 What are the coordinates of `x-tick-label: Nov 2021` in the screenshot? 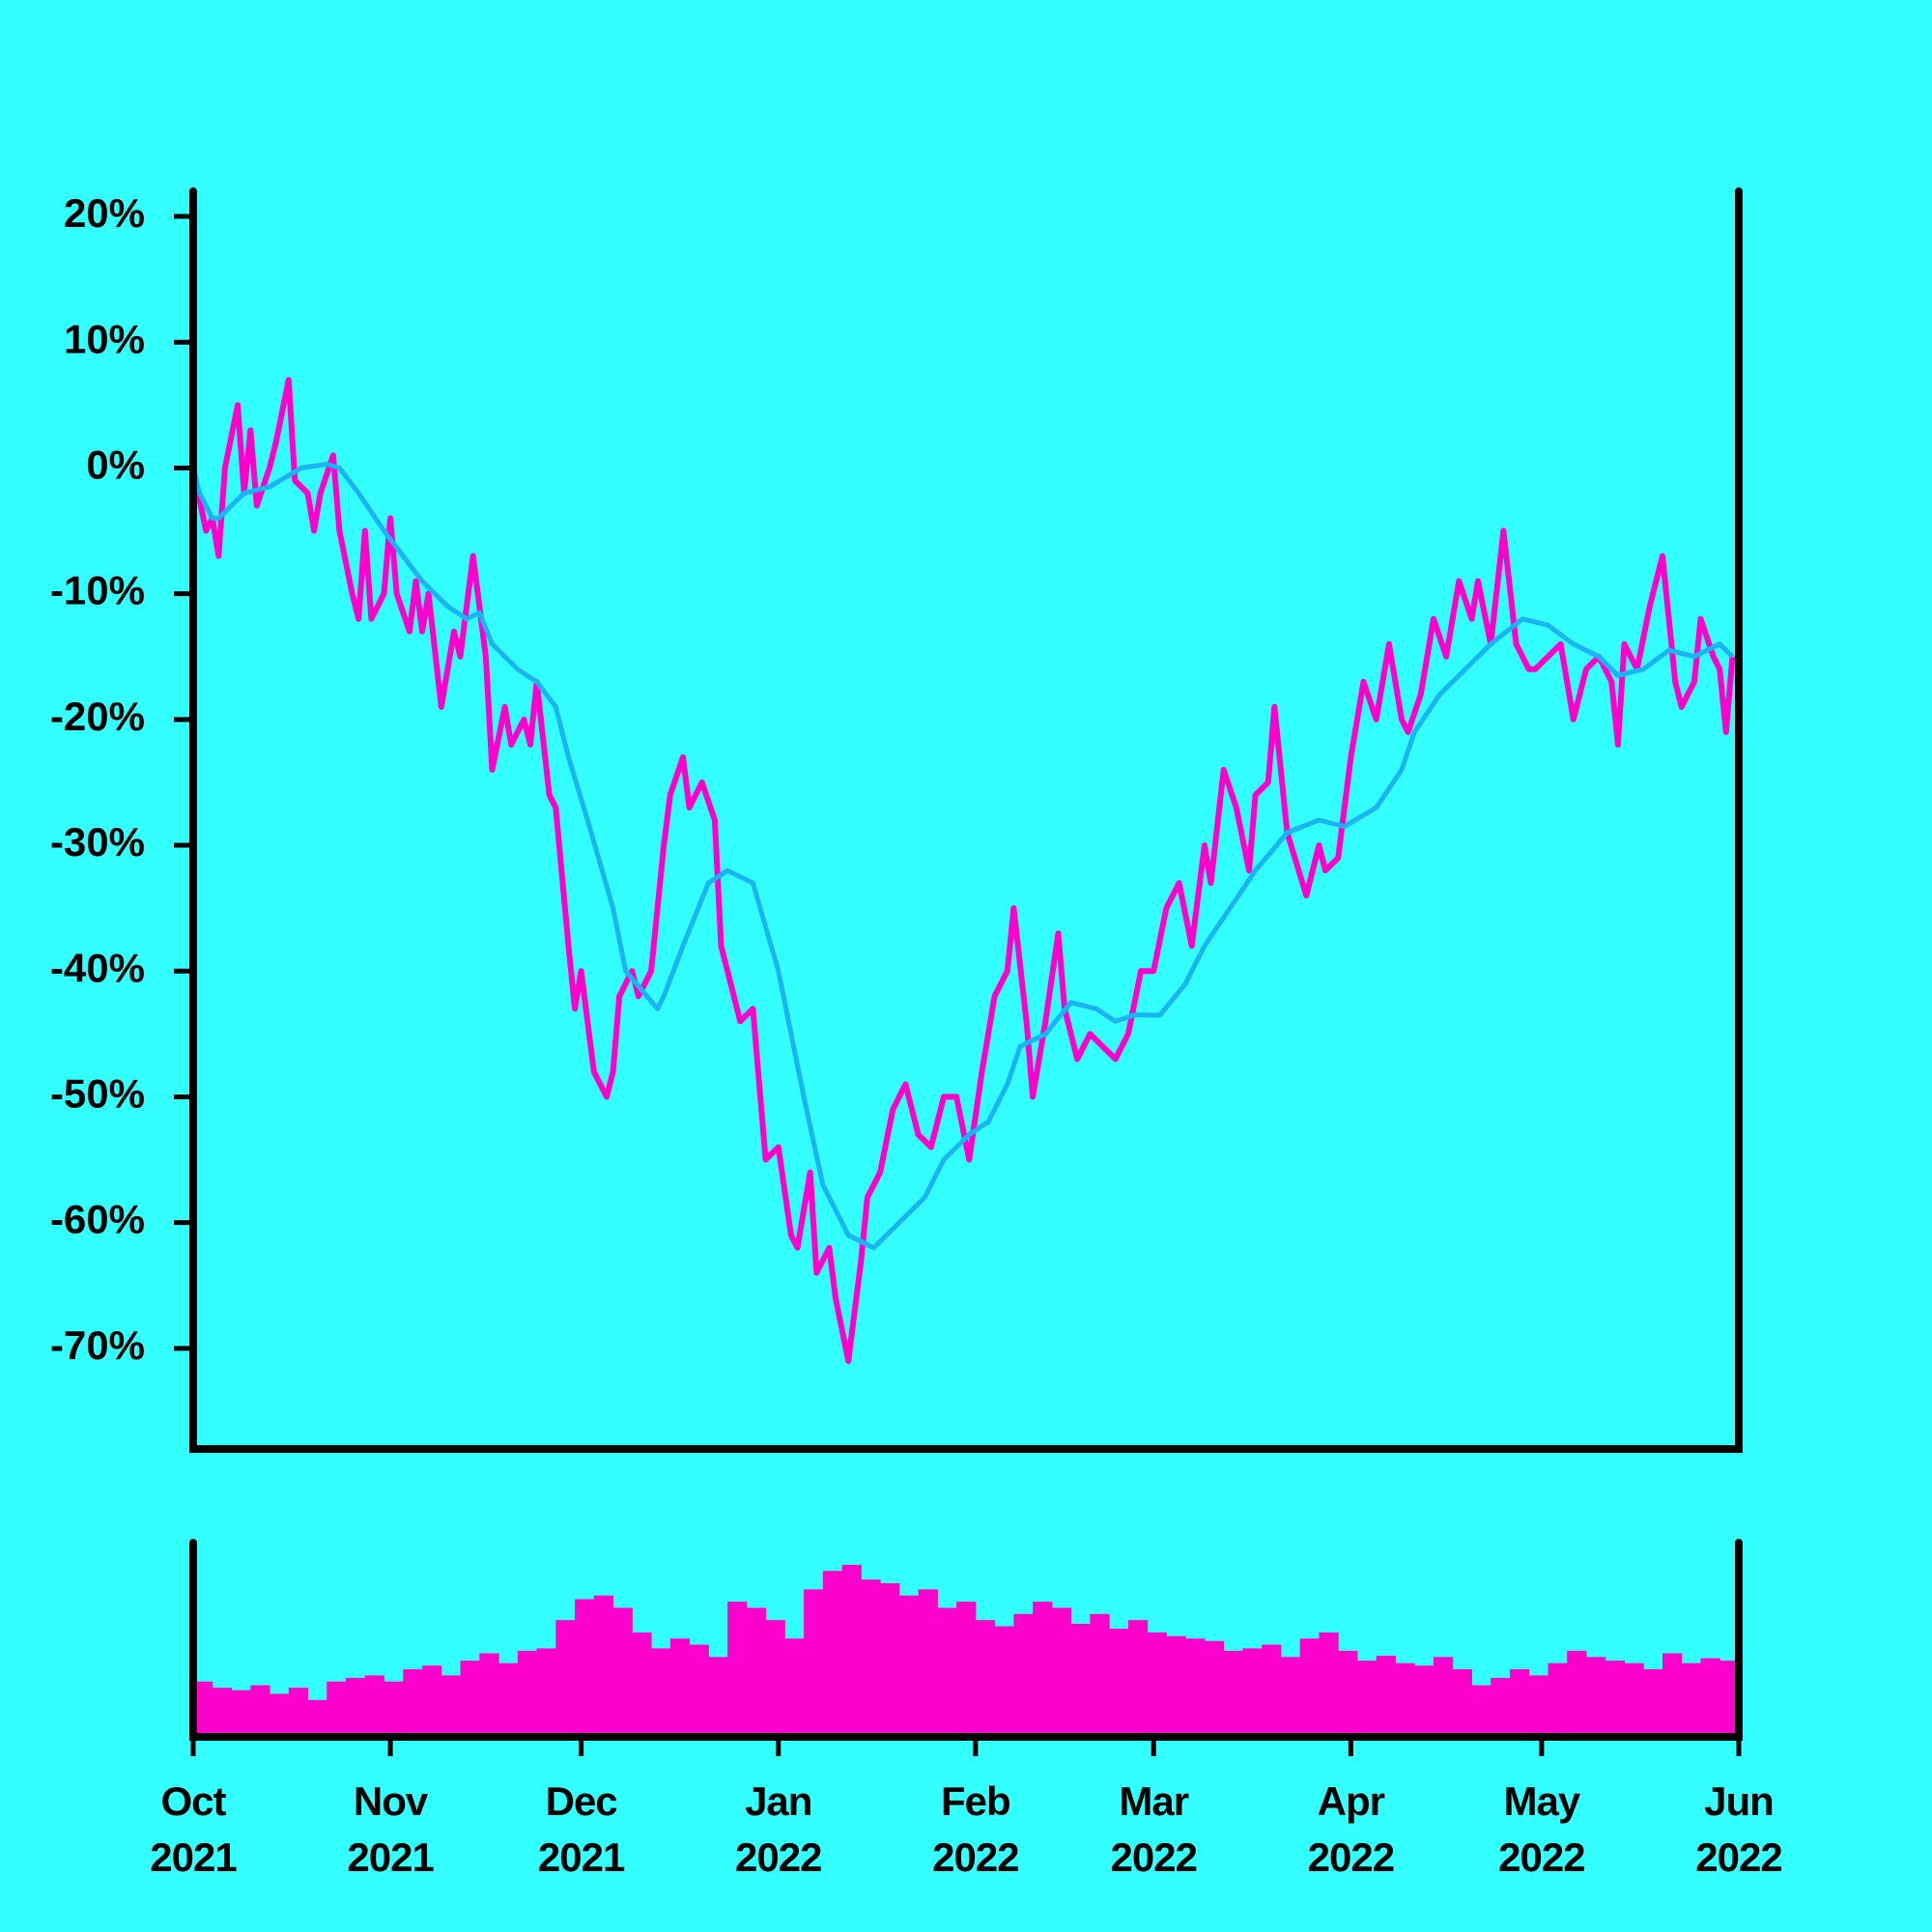 It's located at (390, 1829).